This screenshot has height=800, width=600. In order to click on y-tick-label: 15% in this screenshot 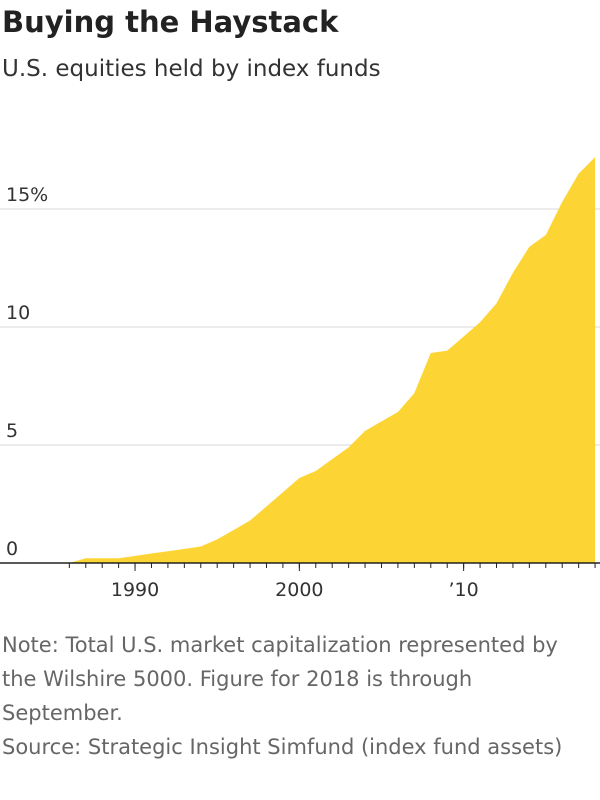, I will do `click(27, 195)`.